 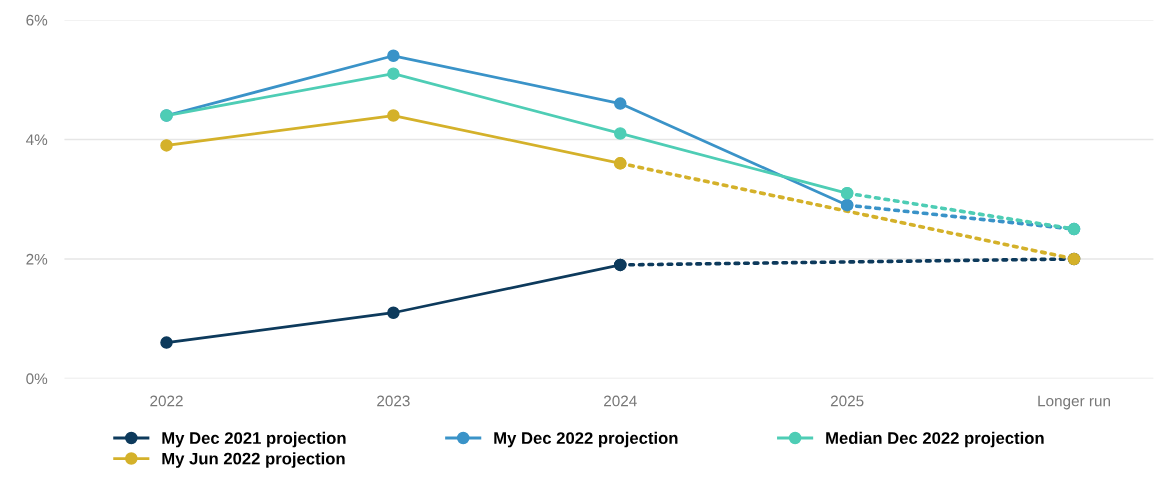 What do you see at coordinates (393, 401) in the screenshot?
I see `x-tick-label: 2023` at bounding box center [393, 401].